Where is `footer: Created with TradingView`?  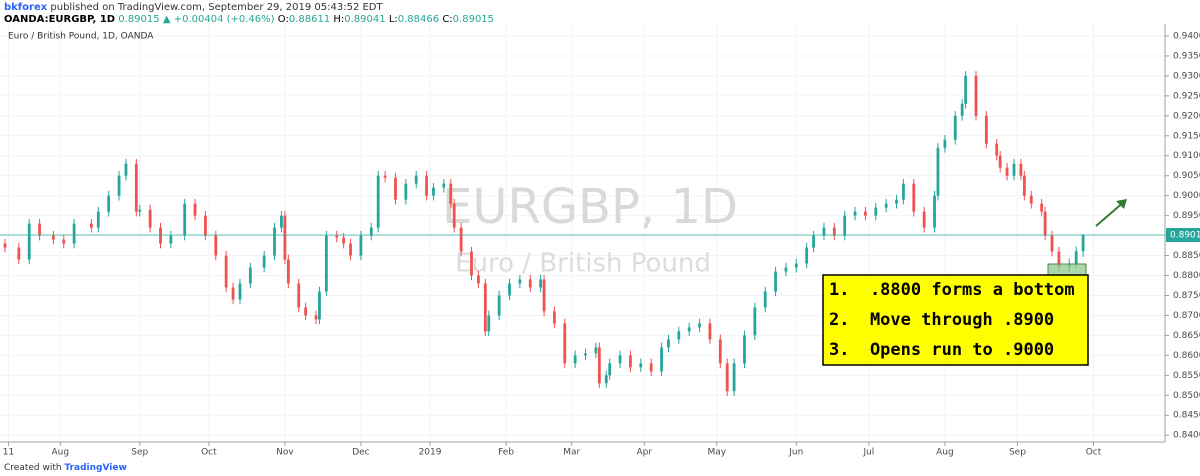
footer: Created with TradingView is located at coordinates (65, 468).